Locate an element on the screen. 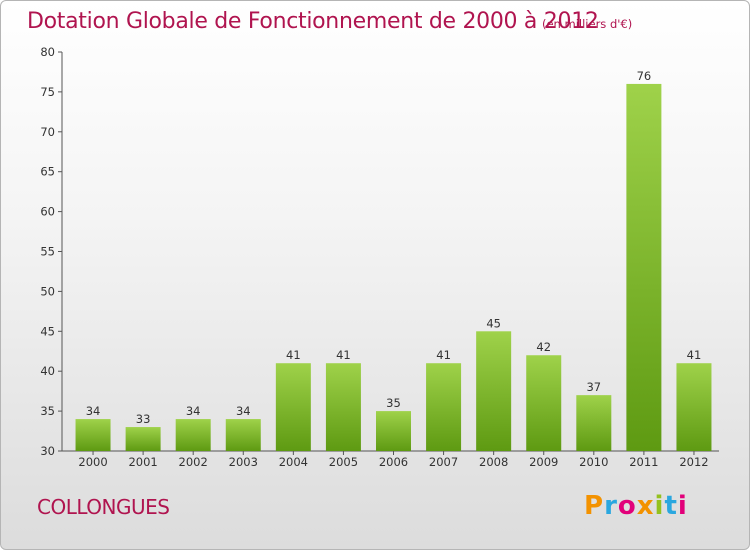  x-tick-label: 2003 is located at coordinates (243, 462).